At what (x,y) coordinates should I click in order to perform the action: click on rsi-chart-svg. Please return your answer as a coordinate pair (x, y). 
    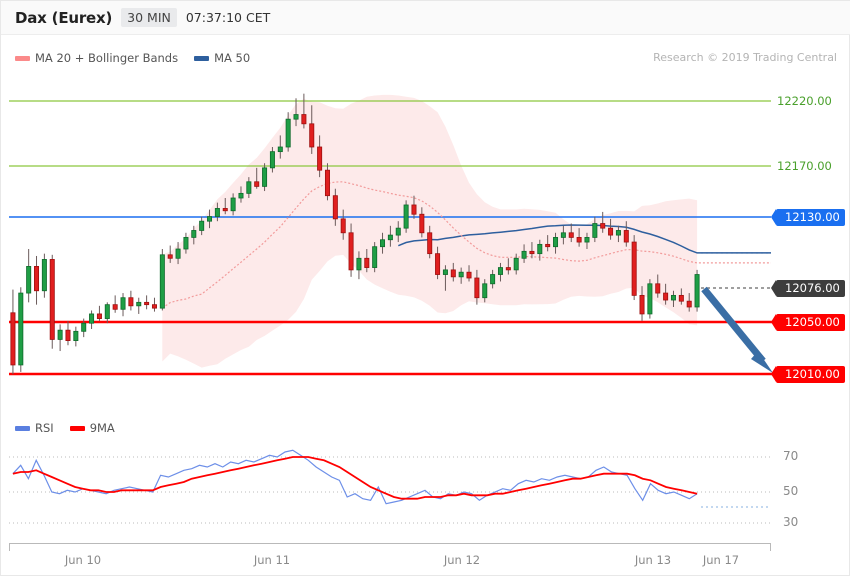
    Looking at the image, I should click on (390, 486).